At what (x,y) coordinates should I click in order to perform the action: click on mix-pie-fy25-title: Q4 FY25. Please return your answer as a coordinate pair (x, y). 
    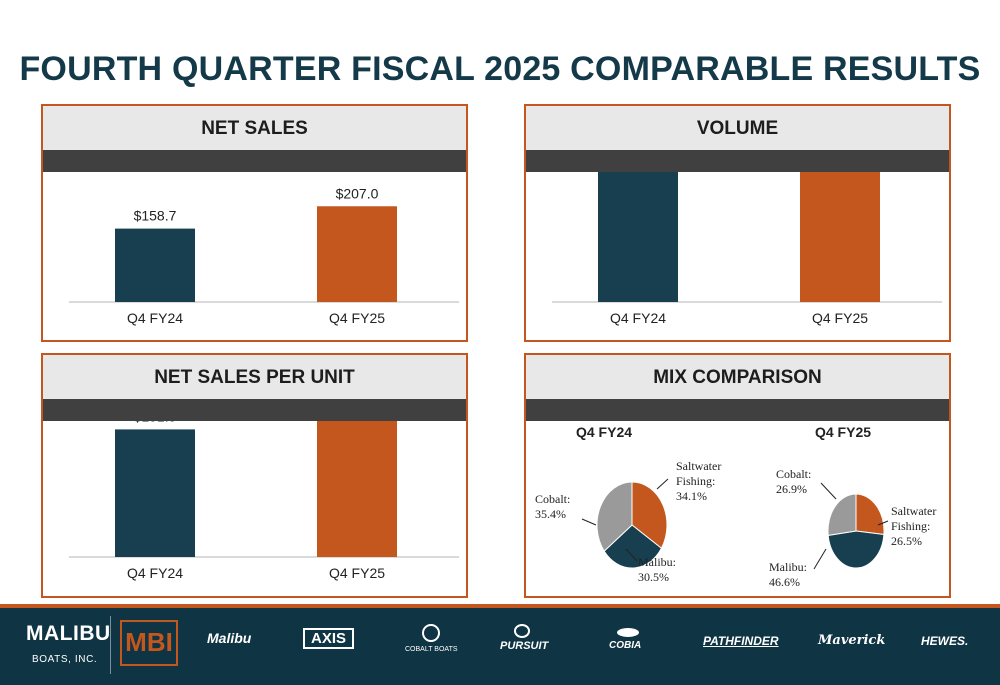
    Looking at the image, I should click on (843, 432).